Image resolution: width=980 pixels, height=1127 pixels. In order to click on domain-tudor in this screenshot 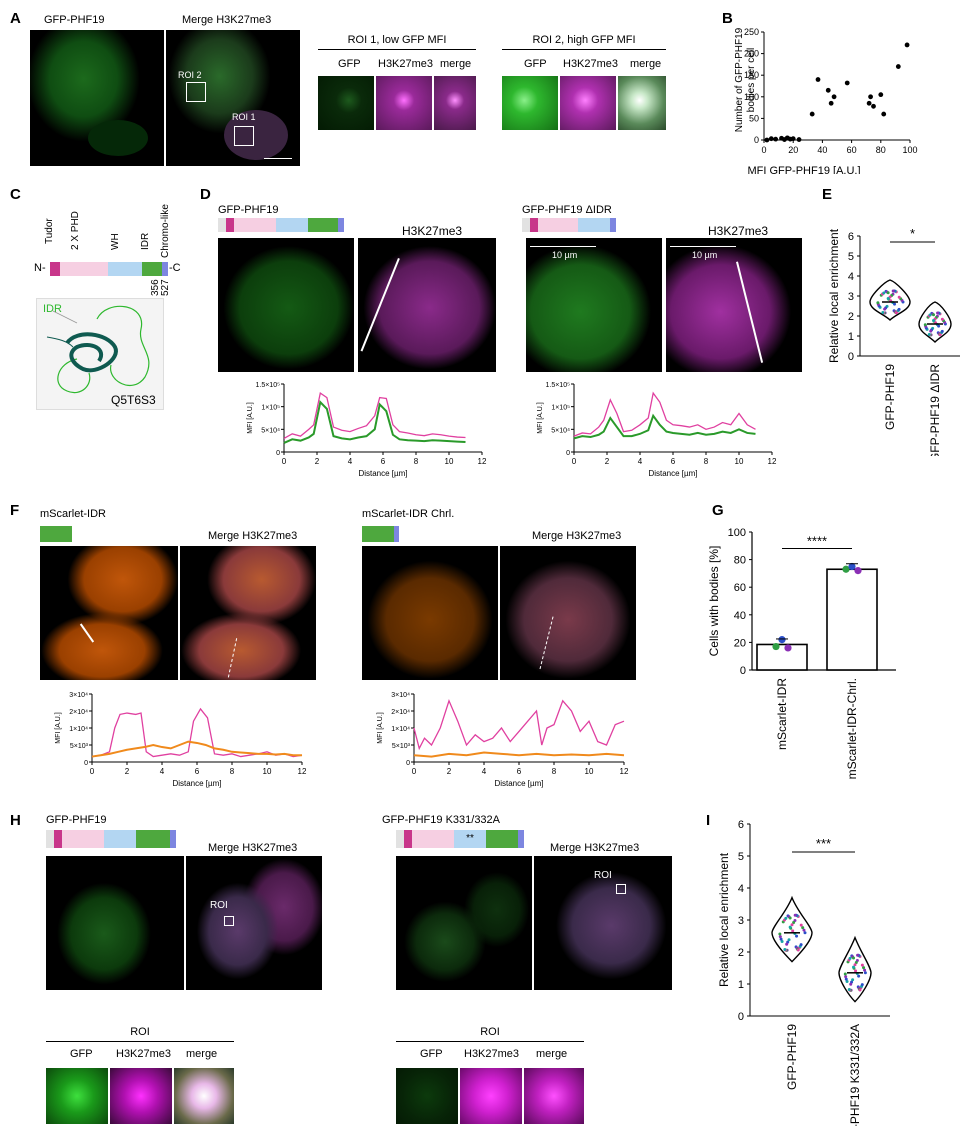, I will do `click(55, 269)`.